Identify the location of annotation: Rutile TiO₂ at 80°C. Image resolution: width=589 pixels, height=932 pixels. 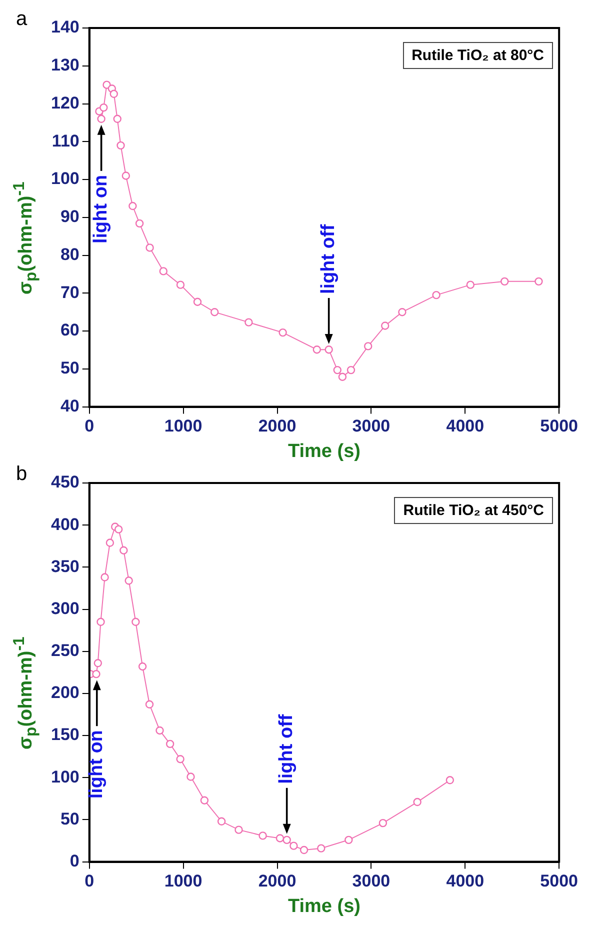
(477, 55).